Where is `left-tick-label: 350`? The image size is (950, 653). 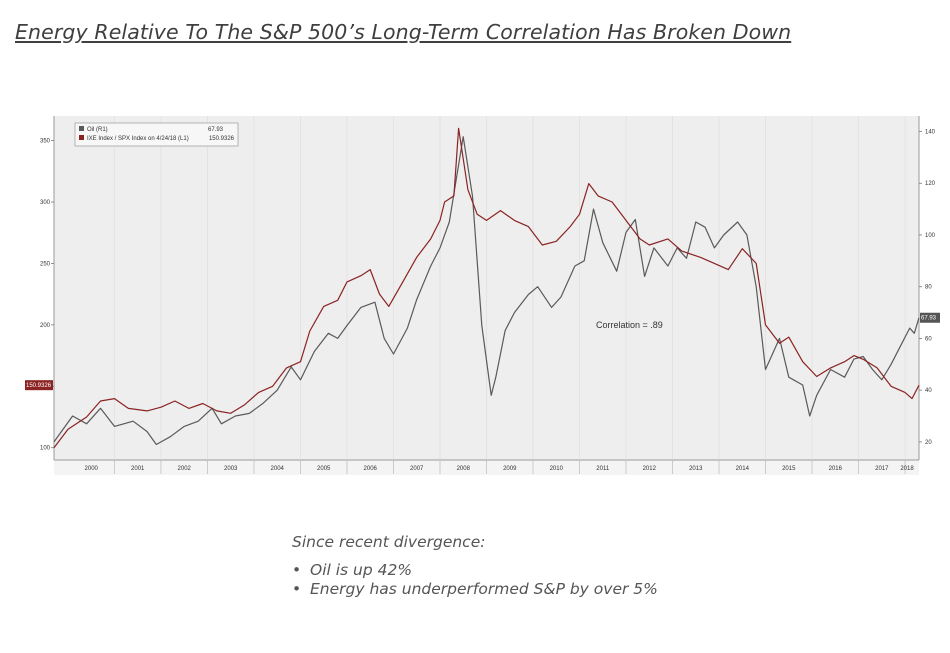
left-tick-label: 350 is located at coordinates (45, 142).